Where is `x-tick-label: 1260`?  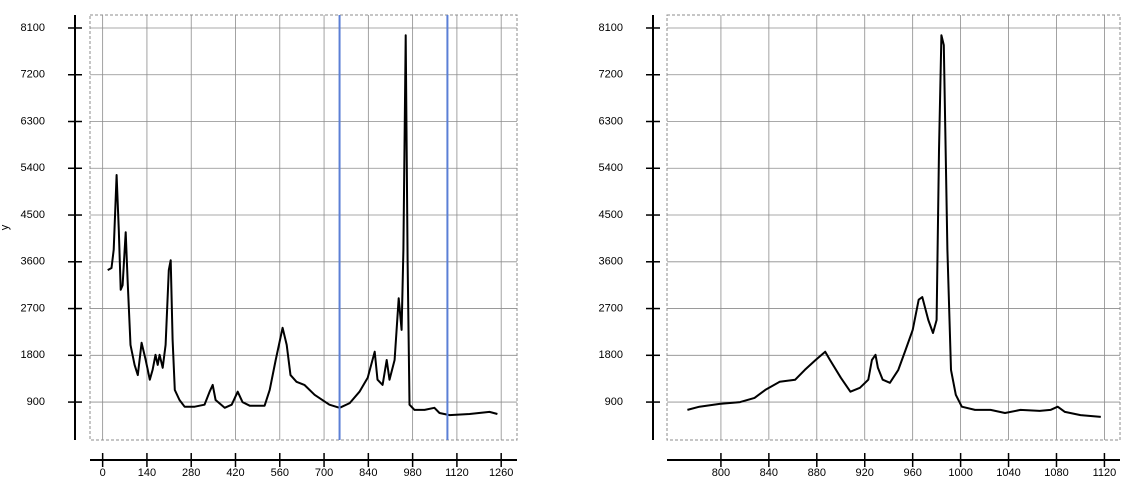 x-tick-label: 1260 is located at coordinates (501, 473).